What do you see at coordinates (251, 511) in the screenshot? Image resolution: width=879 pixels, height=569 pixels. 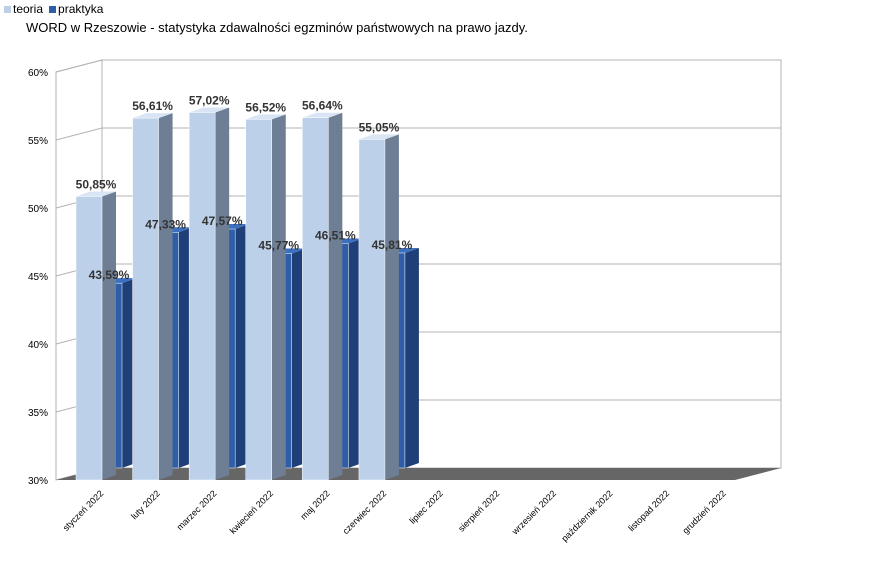 I see `x-tick-label: kwiecień 2022` at bounding box center [251, 511].